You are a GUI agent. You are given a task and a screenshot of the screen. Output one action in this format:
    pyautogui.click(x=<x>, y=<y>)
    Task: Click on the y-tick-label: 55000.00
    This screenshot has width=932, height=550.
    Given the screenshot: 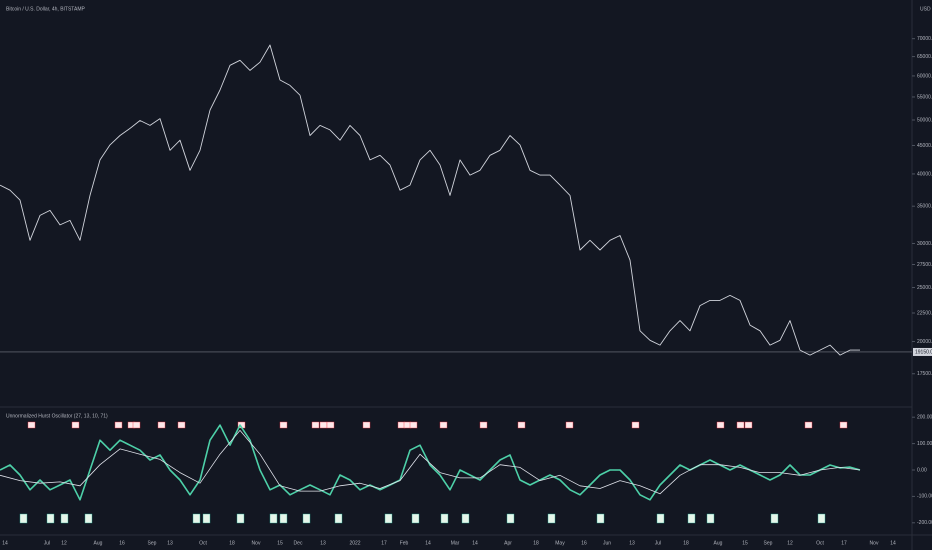 What is the action you would take?
    pyautogui.click(x=924, y=97)
    